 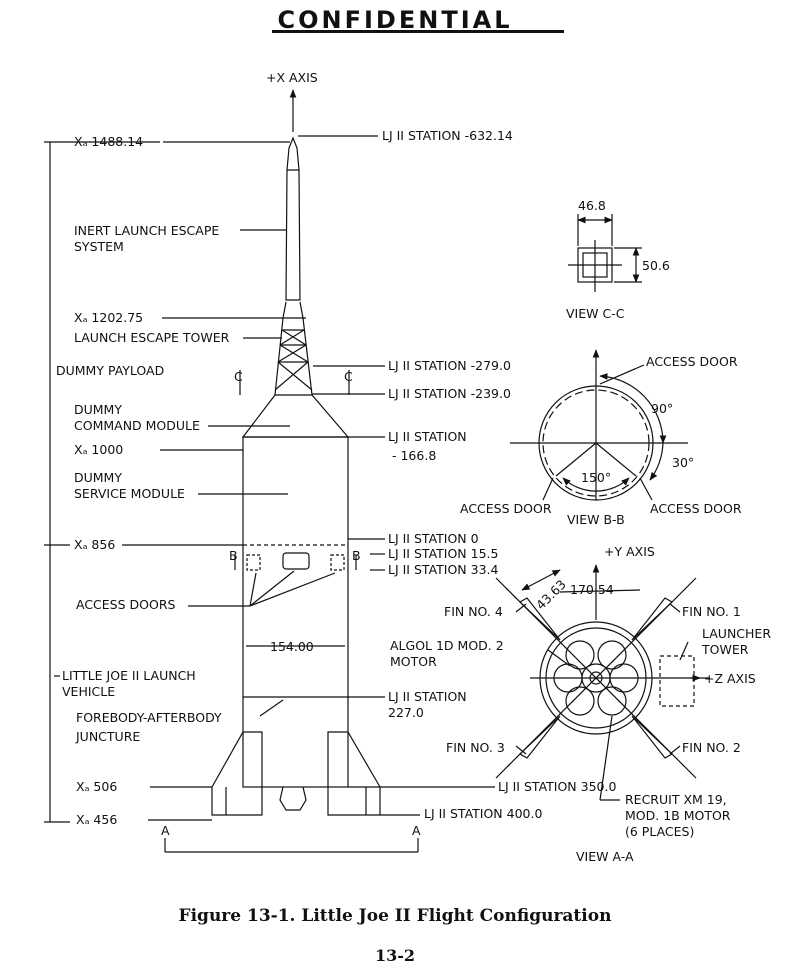 I want to click on station-227-value: 227.0, so click(x=406, y=712).